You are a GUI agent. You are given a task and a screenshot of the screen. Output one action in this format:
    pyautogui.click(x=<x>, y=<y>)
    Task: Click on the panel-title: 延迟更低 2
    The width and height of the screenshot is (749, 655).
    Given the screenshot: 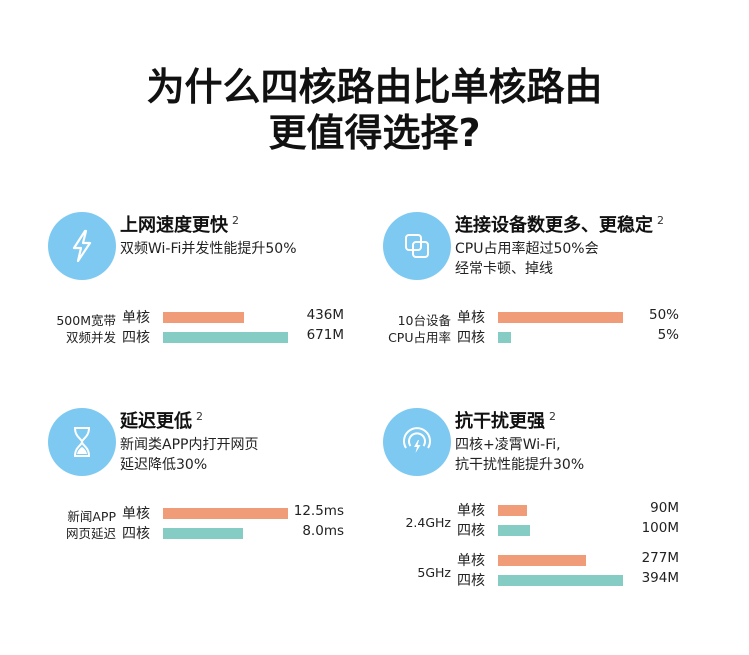 What is the action you would take?
    pyautogui.click(x=161, y=421)
    